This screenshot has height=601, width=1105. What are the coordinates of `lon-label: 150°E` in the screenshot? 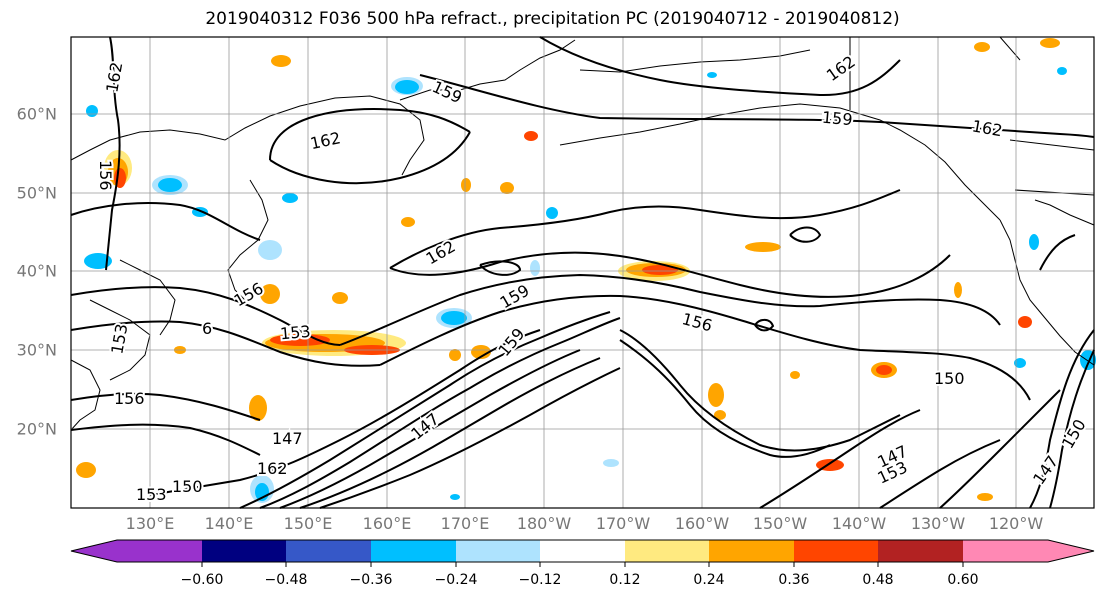 It's located at (308, 523).